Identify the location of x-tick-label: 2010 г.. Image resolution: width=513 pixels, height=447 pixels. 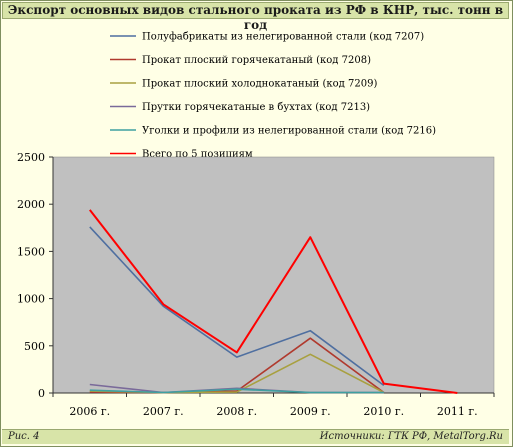
(383, 411).